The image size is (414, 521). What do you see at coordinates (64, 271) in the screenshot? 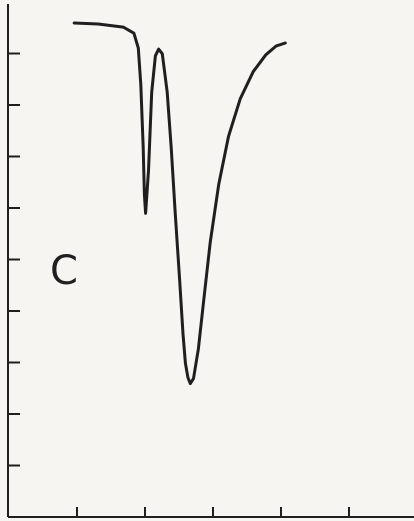
I see `panel-label: C` at bounding box center [64, 271].